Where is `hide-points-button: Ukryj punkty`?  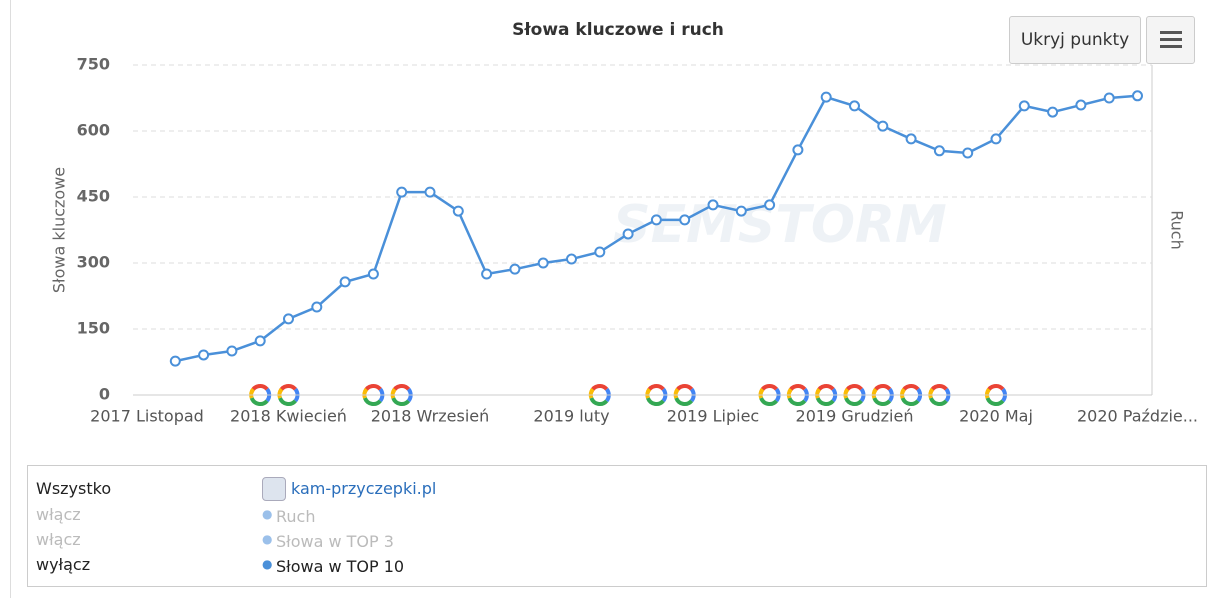 hide-points-button: Ukryj punkty is located at coordinates (1075, 40).